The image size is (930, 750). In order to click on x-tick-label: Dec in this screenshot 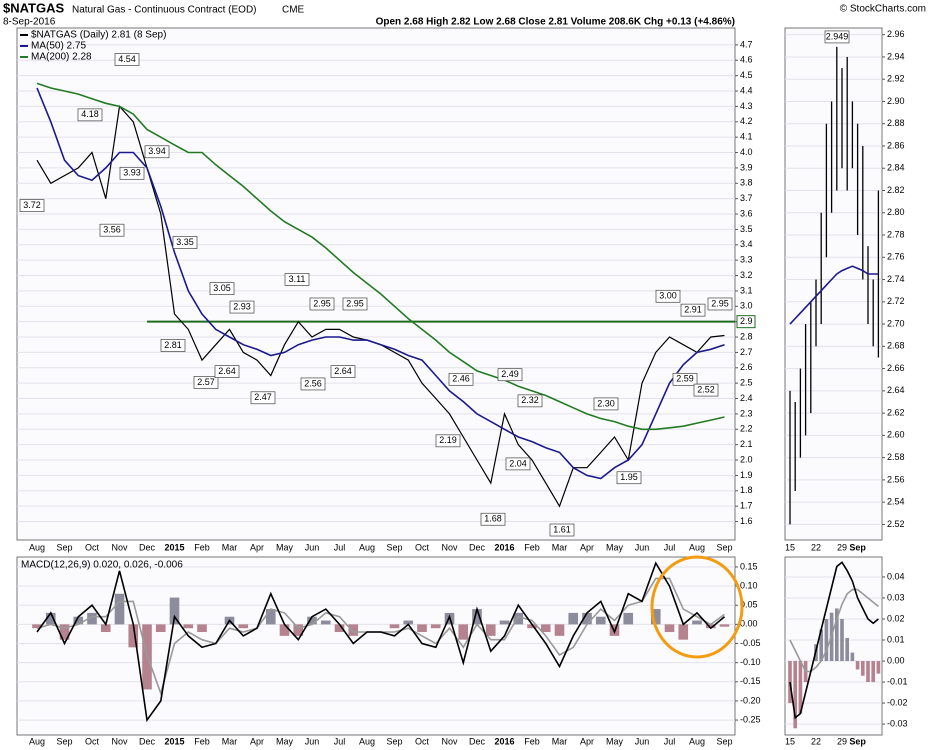, I will do `click(147, 741)`.